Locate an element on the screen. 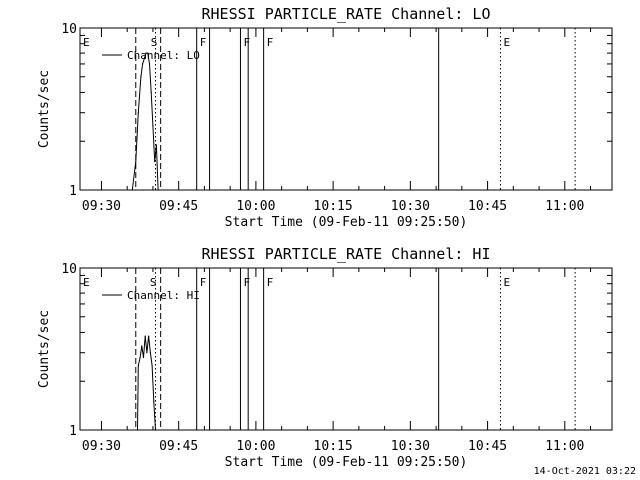  chart-title: RHESSI PARTICLE_RATE Channel: HI is located at coordinates (346, 254).